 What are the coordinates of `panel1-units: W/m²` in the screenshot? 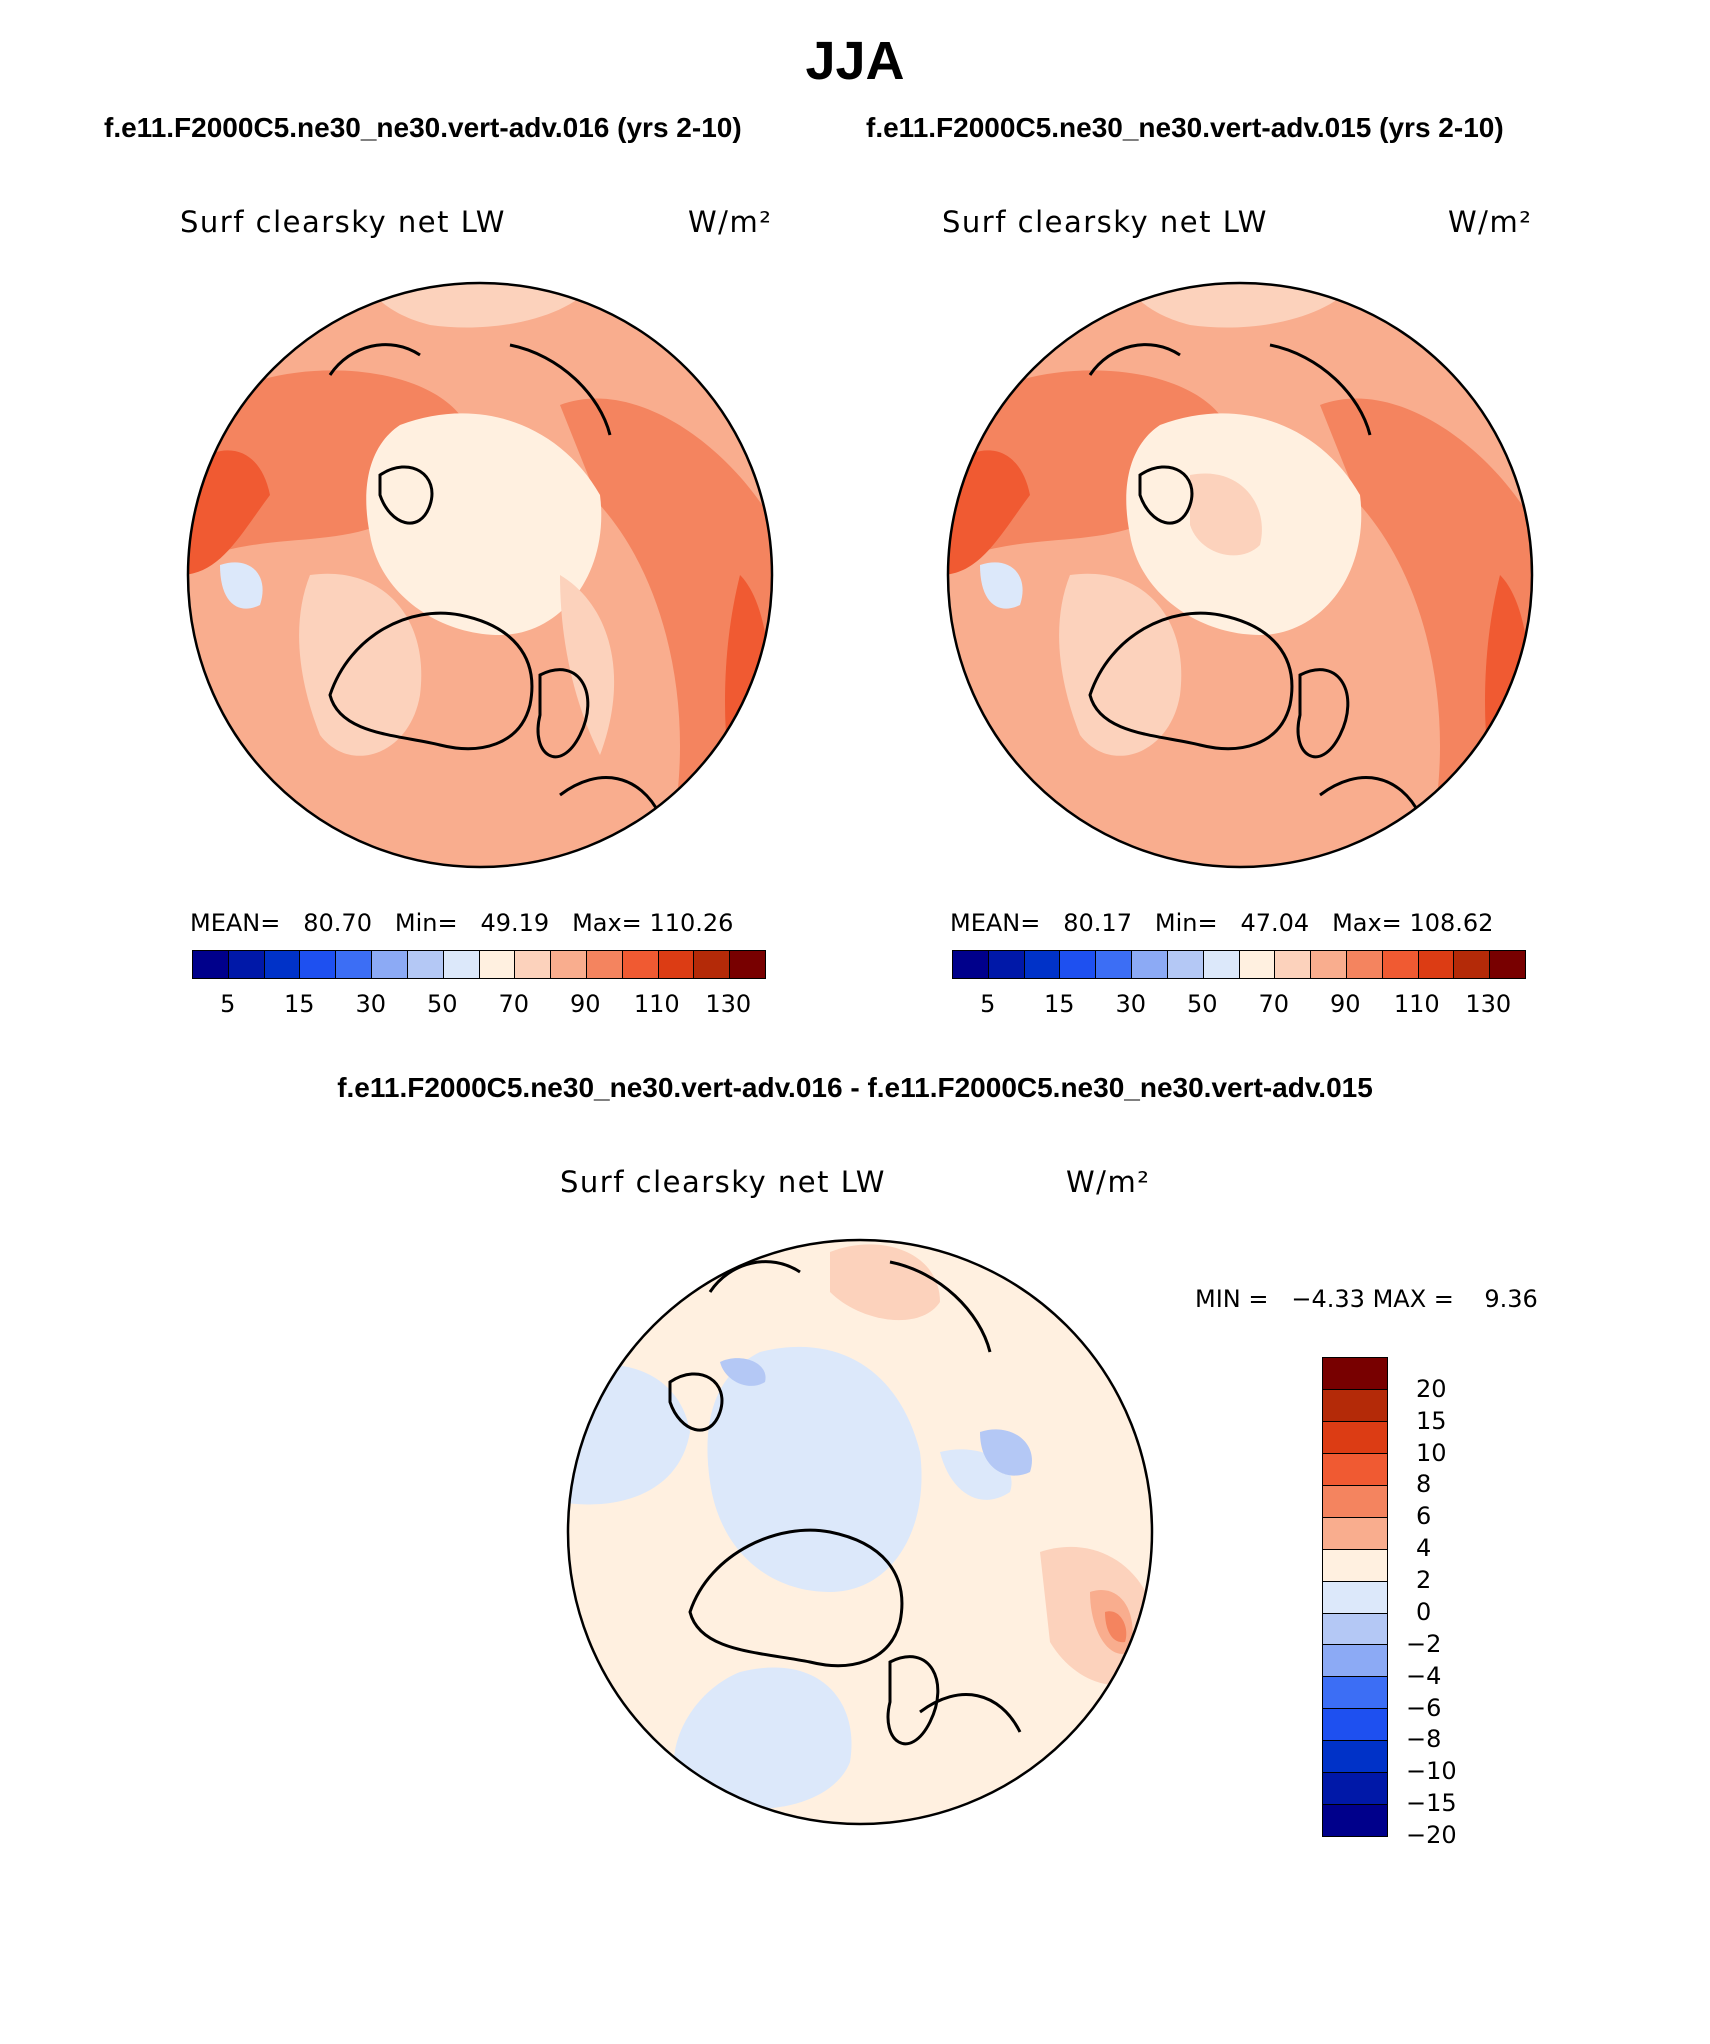 It's located at (730, 222).